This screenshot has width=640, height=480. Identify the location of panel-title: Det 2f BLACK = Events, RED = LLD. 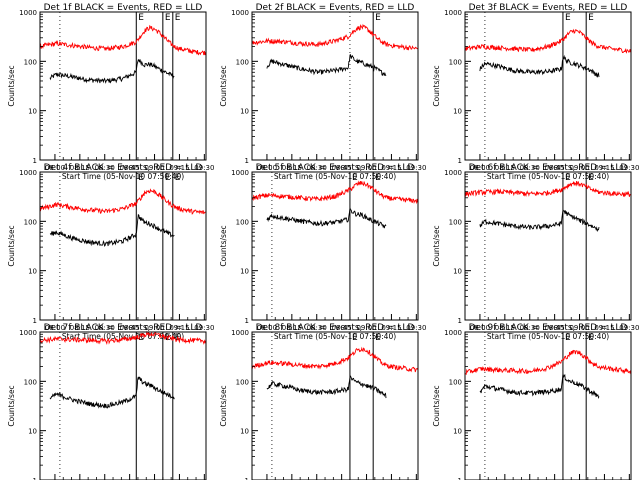
(335, 8).